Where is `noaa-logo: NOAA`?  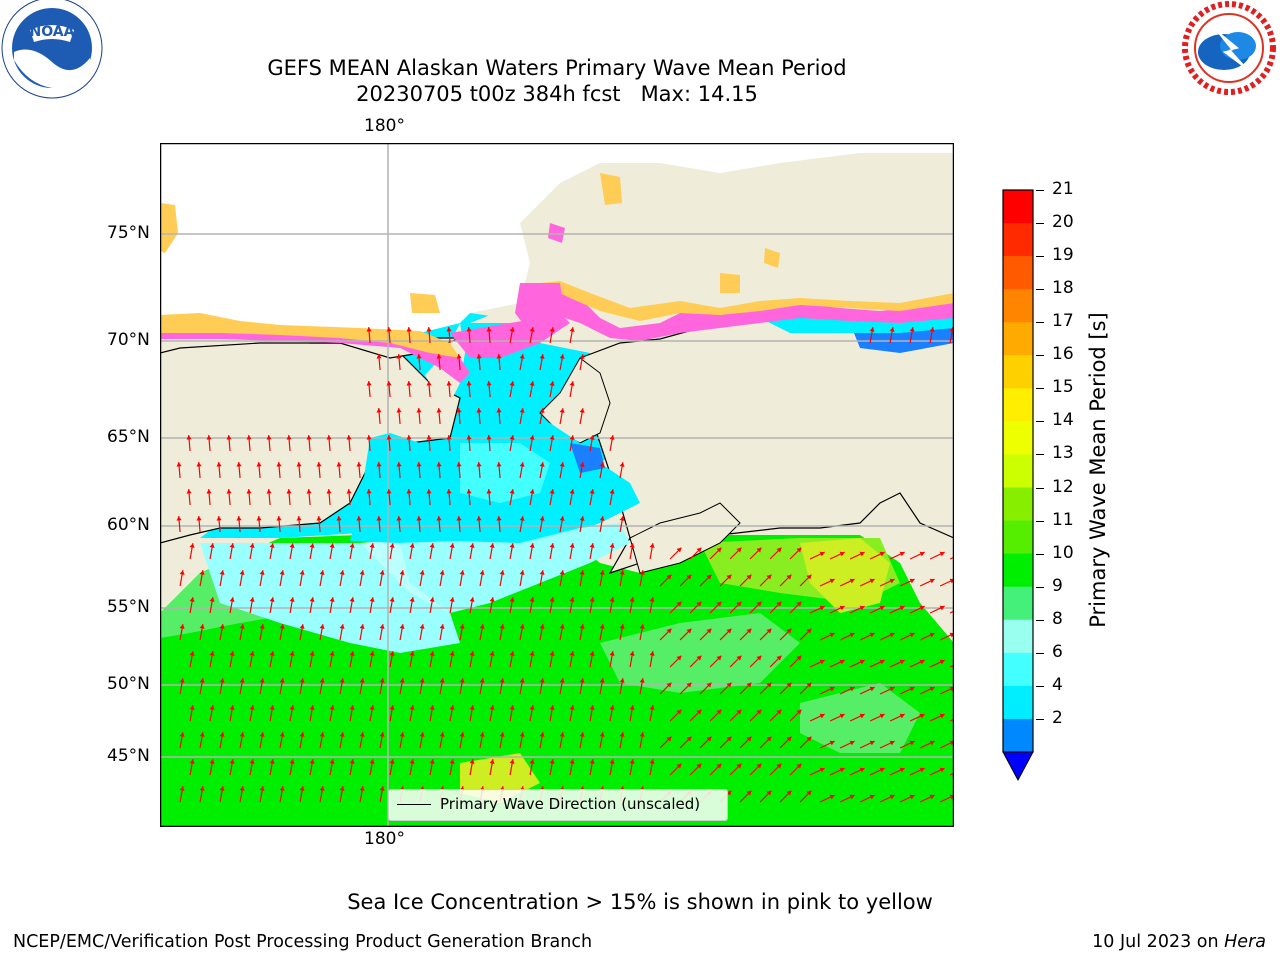
noaa-logo: NOAA is located at coordinates (52, 49).